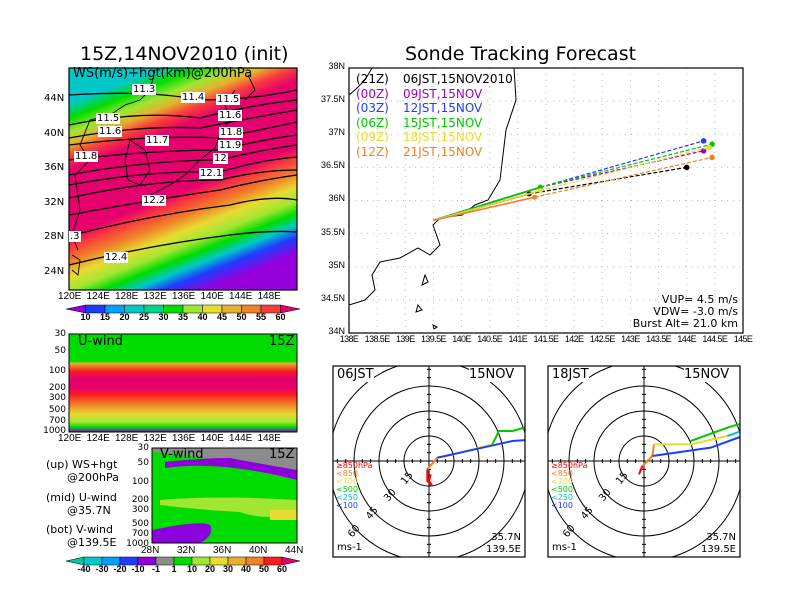 Image resolution: width=792 pixels, height=612 pixels. Describe the element at coordinates (86, 156) in the screenshot. I see `contour-label: 11.8` at that location.